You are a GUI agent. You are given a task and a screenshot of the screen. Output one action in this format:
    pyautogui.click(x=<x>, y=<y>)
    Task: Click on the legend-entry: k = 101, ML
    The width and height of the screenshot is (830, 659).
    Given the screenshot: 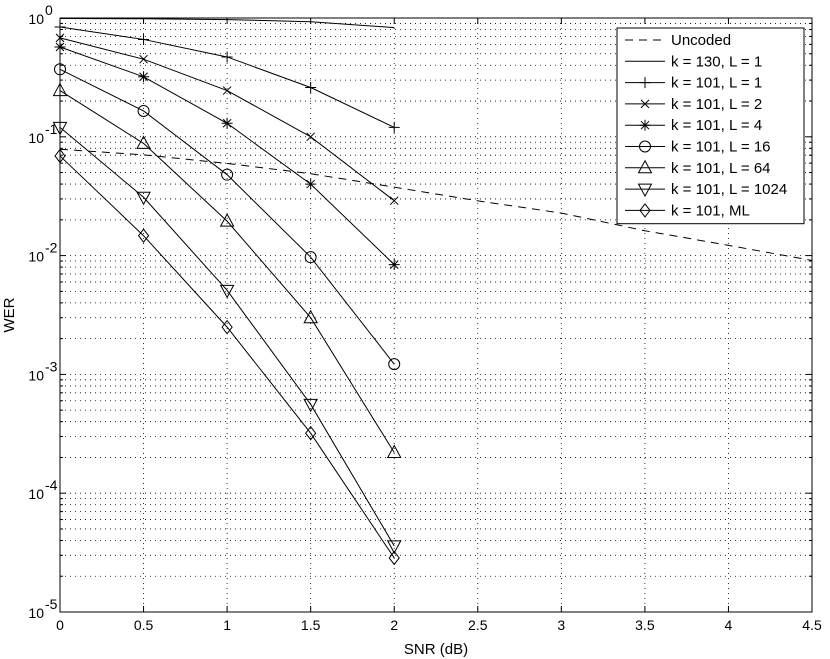 What is the action you would take?
    pyautogui.click(x=687, y=210)
    